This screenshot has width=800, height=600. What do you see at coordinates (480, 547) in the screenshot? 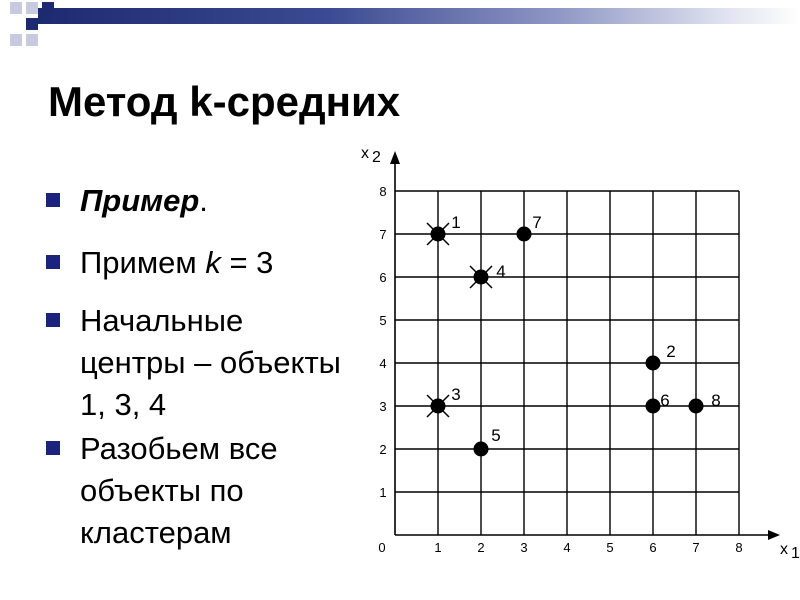
I see `x-tick-label: 2` at bounding box center [480, 547].